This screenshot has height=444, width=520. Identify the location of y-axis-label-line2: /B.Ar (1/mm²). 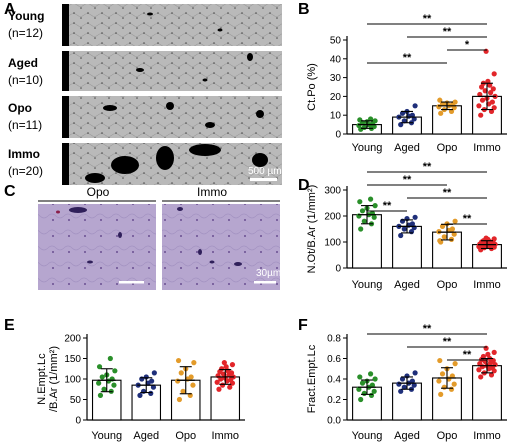
(54, 379).